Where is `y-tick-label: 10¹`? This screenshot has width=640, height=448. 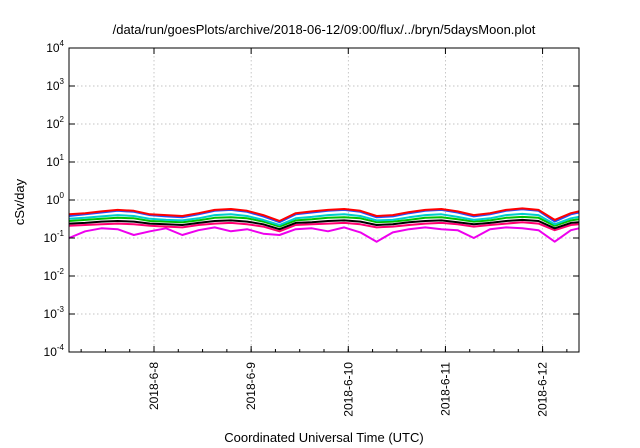
y-tick-label: 10¹ is located at coordinates (55, 161).